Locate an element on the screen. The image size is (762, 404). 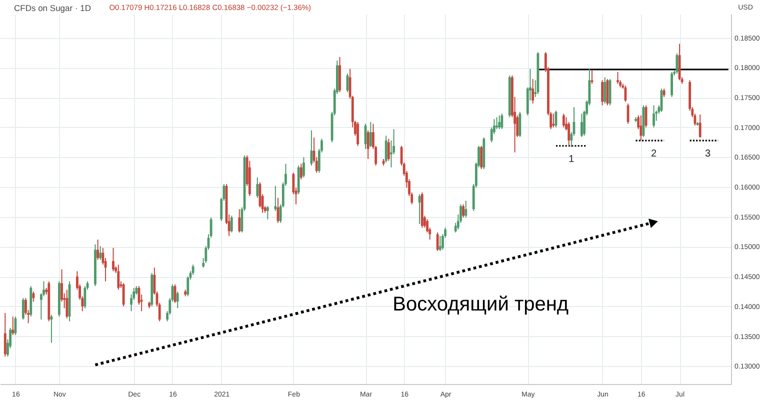
annotation: 3 is located at coordinates (708, 154).